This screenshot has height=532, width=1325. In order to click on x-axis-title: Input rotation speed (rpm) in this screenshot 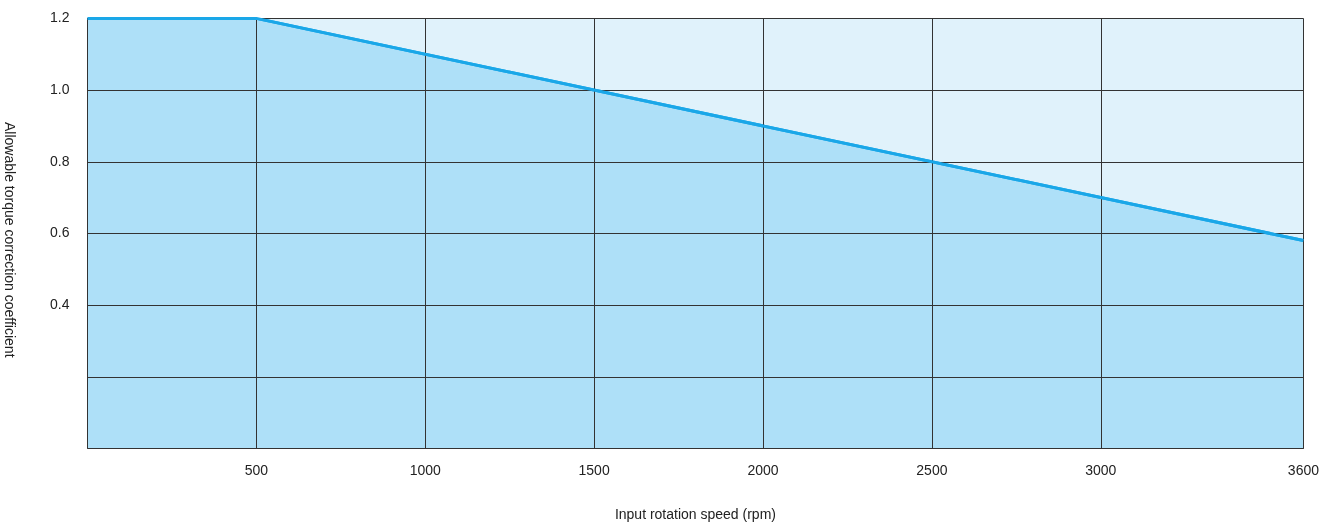, I will do `click(695, 514)`.